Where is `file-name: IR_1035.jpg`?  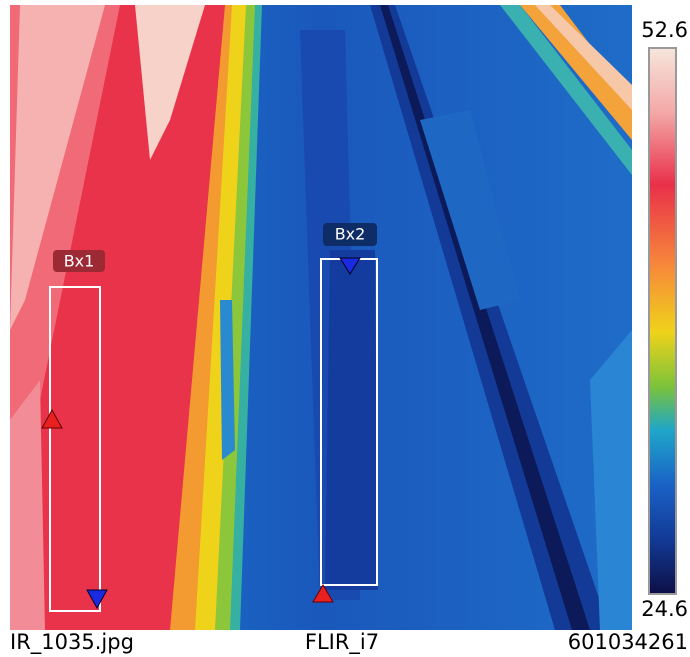 file-name: IR_1035.jpg is located at coordinates (72, 642).